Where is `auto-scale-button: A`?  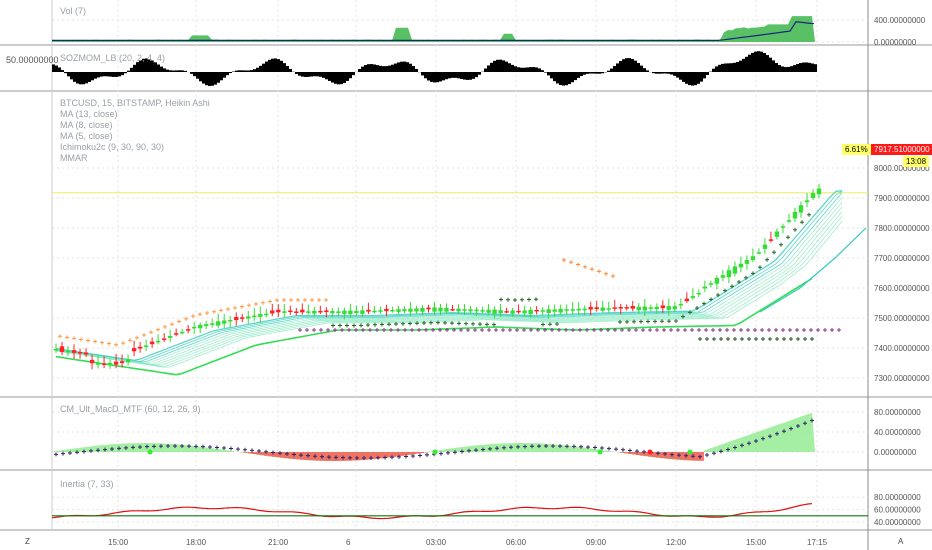
auto-scale-button: A is located at coordinates (901, 541).